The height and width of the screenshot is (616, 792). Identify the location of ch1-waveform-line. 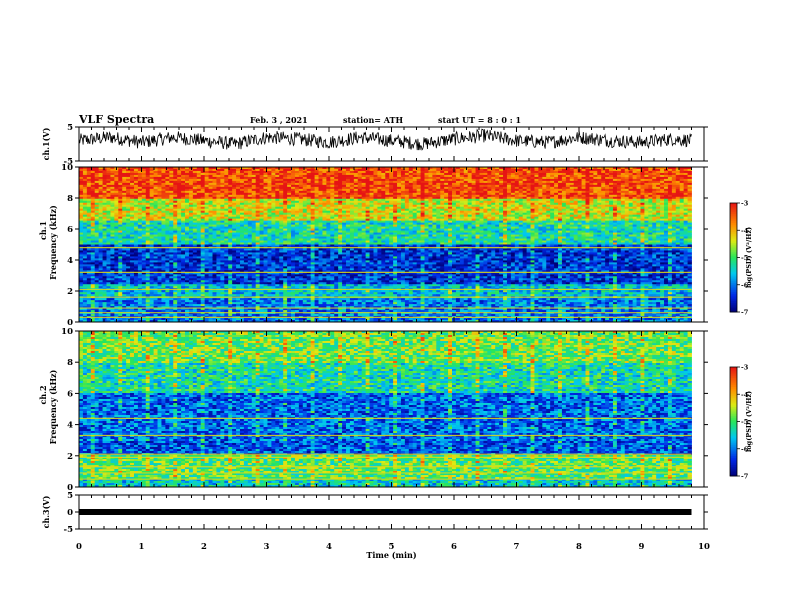
(385, 139).